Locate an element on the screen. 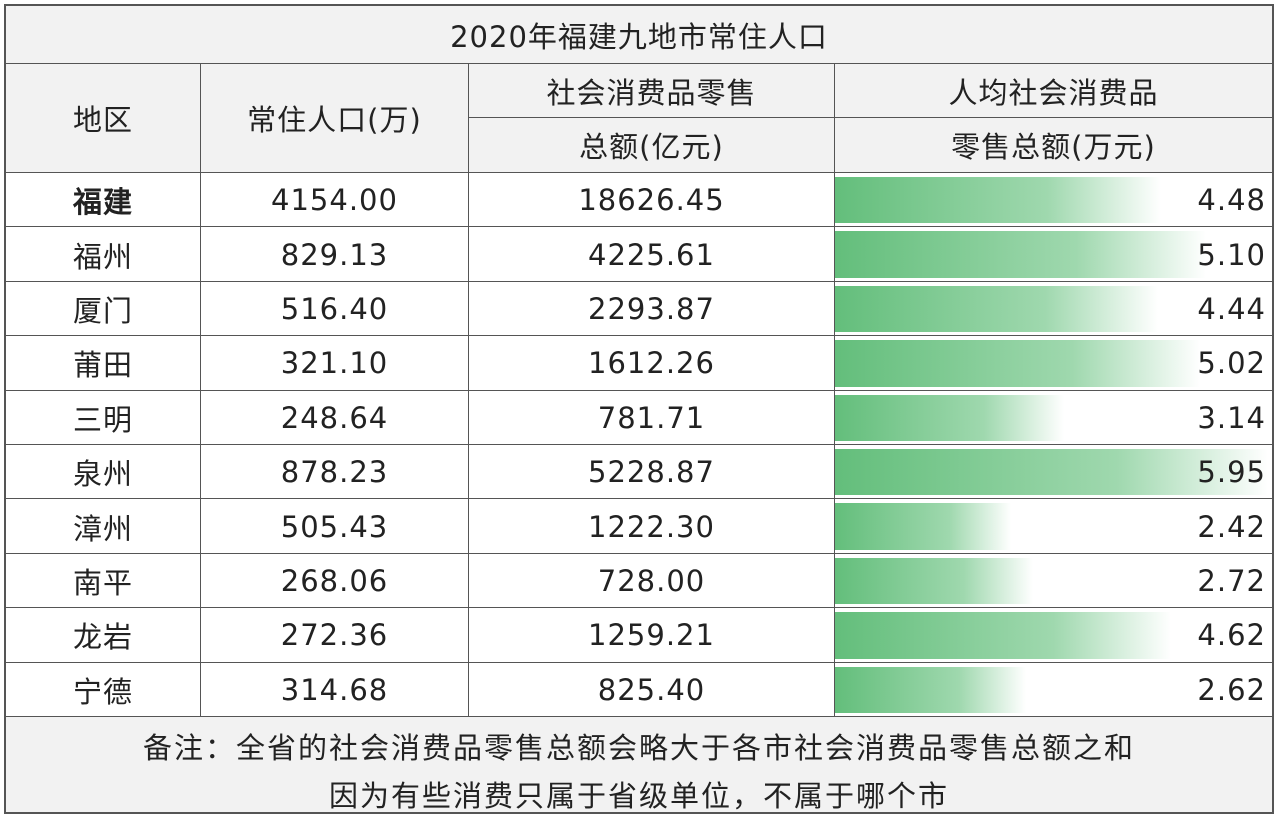 The width and height of the screenshot is (1280, 818). header-percap: 人均社会消费品 零售总额(万元) is located at coordinates (1053, 118).